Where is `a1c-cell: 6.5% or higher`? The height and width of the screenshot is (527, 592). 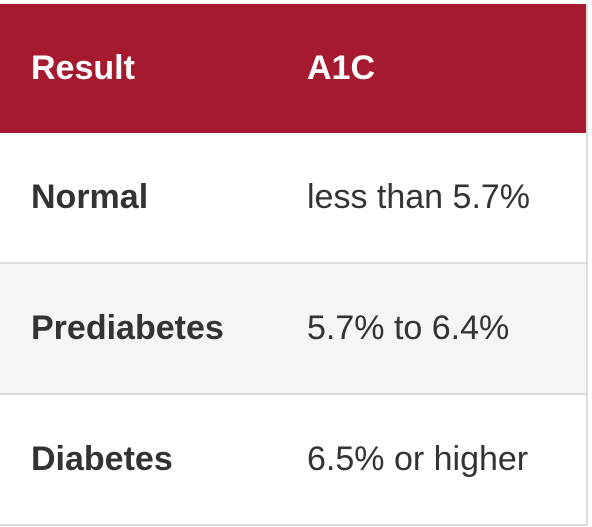
a1c-cell: 6.5% or higher is located at coordinates (446, 460).